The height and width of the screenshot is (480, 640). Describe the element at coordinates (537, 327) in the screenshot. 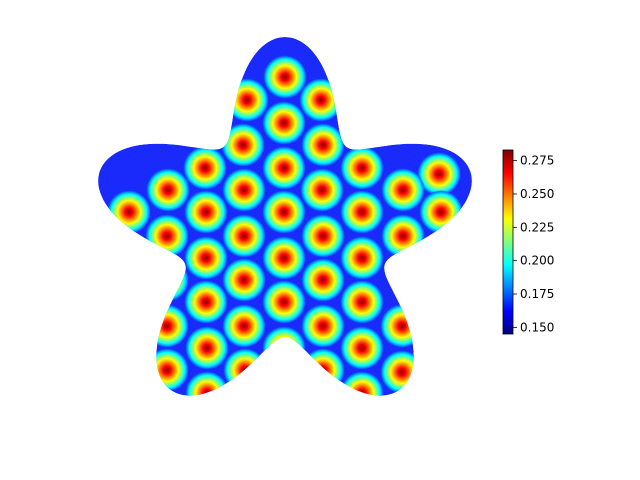

I see `colorbar-tick-label: 0.150` at that location.